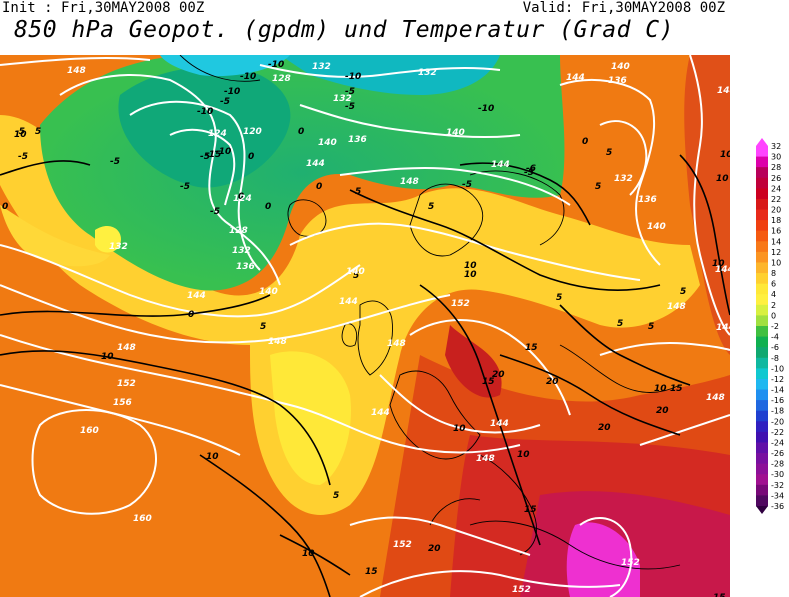 This screenshot has height=597, width=789. Describe the element at coordinates (777, 464) in the screenshot. I see `legend-label: -28` at that location.